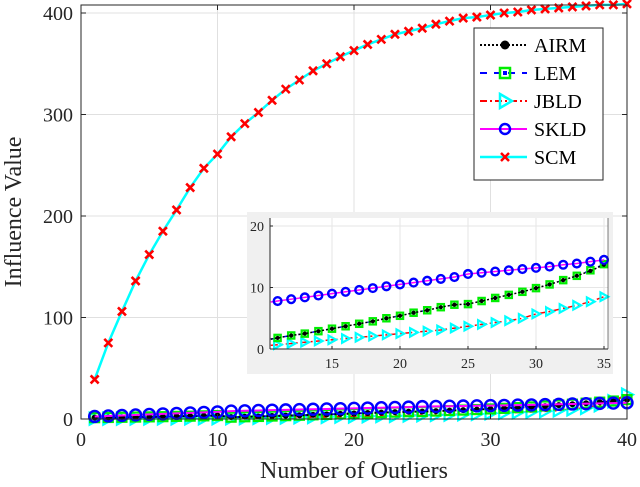  What do you see at coordinates (68, 420) in the screenshot?
I see `y-tick-label: 0` at bounding box center [68, 420].